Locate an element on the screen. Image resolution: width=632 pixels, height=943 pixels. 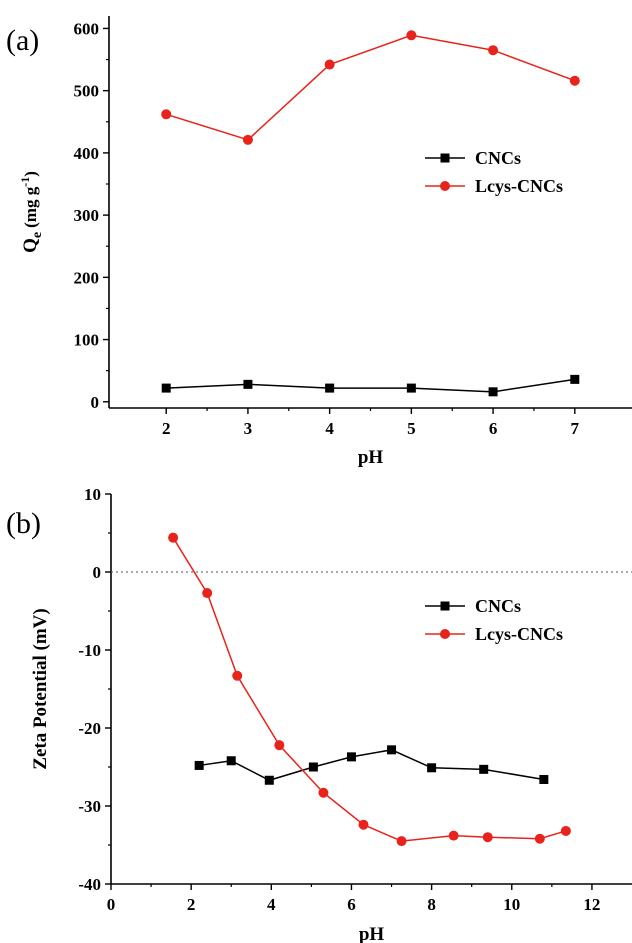
y-tick-label: 400 is located at coordinates (87, 153).